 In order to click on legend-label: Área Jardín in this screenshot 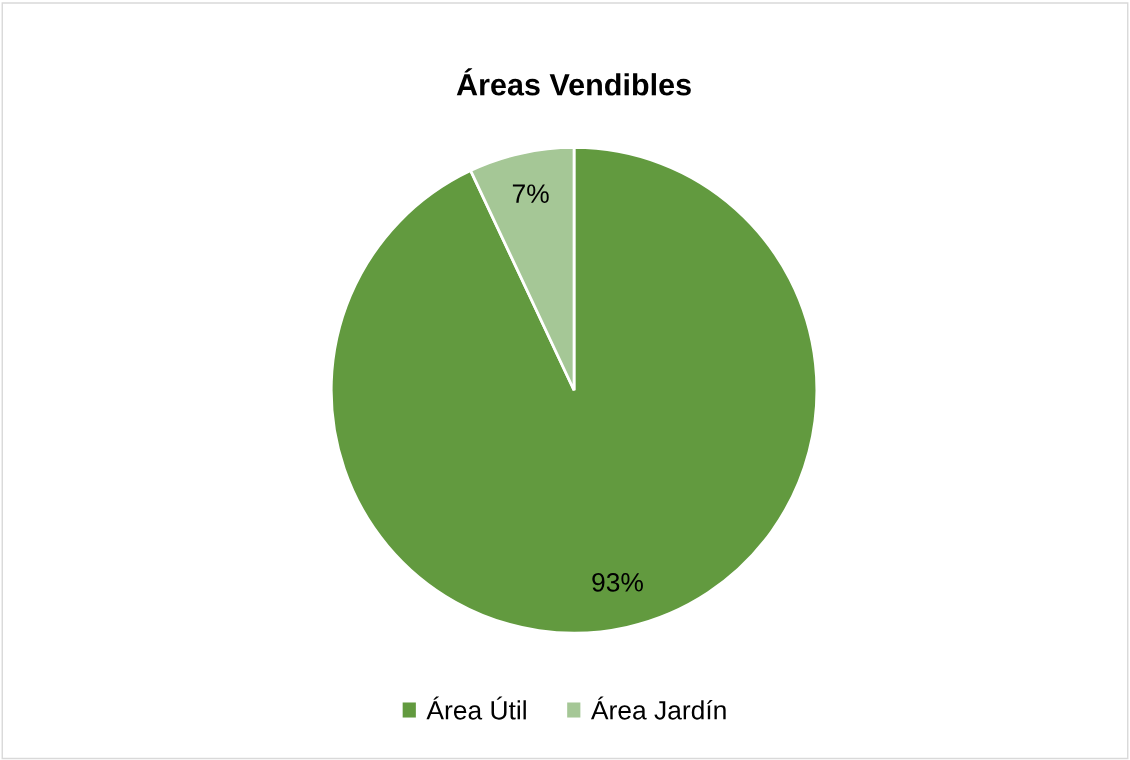, I will do `click(658, 708)`.